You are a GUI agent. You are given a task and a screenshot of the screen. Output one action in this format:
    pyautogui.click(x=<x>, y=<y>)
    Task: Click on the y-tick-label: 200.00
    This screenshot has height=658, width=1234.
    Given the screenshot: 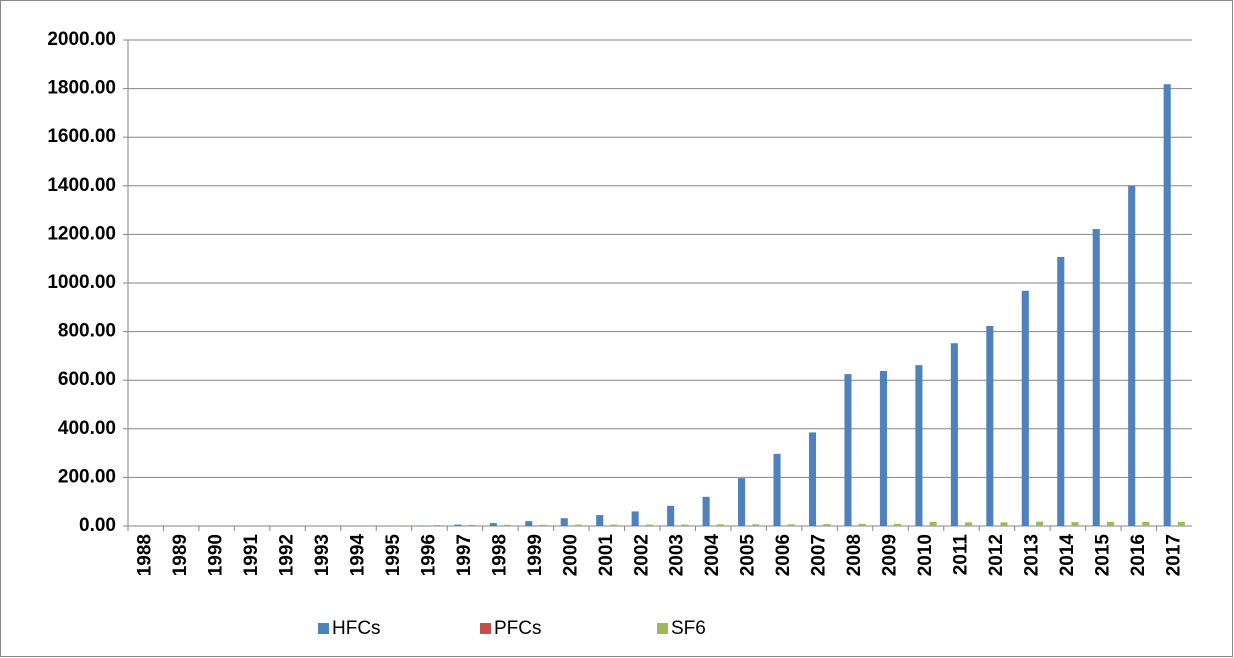 What is the action you would take?
    pyautogui.click(x=87, y=476)
    